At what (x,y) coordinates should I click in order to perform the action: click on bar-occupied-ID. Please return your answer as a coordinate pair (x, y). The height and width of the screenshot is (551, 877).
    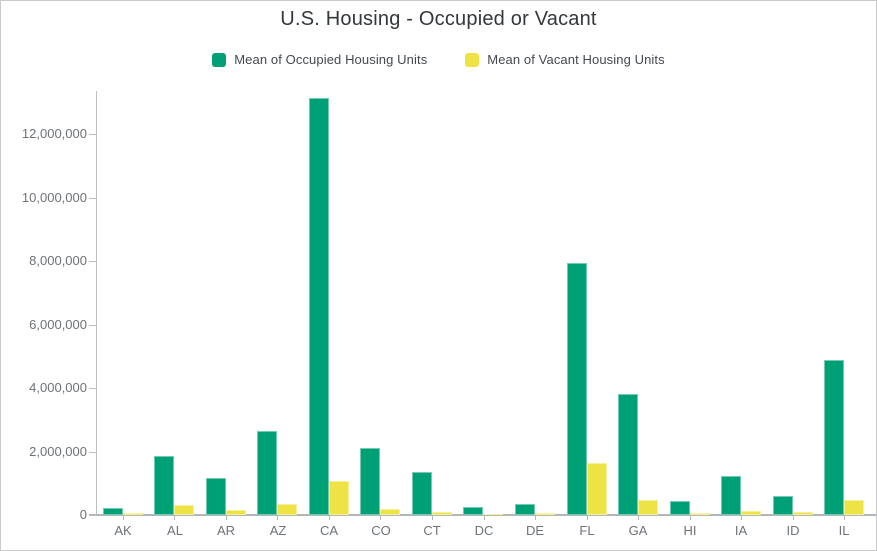
    Looking at the image, I should click on (782, 505).